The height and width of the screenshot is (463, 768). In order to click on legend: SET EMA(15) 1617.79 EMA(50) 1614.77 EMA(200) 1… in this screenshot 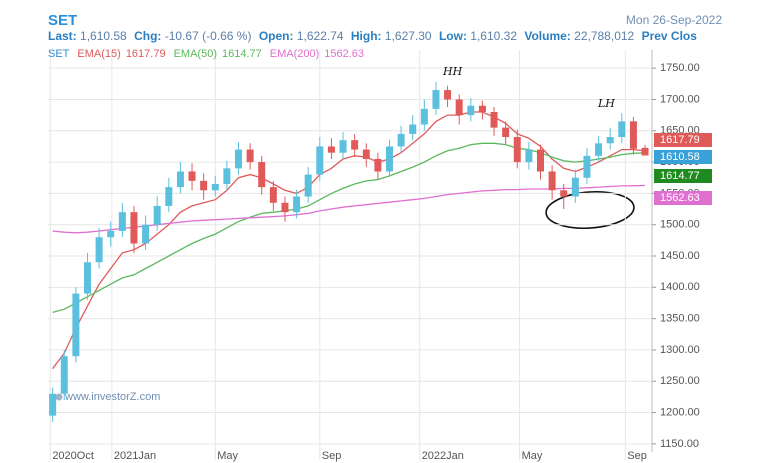, I will do `click(206, 54)`.